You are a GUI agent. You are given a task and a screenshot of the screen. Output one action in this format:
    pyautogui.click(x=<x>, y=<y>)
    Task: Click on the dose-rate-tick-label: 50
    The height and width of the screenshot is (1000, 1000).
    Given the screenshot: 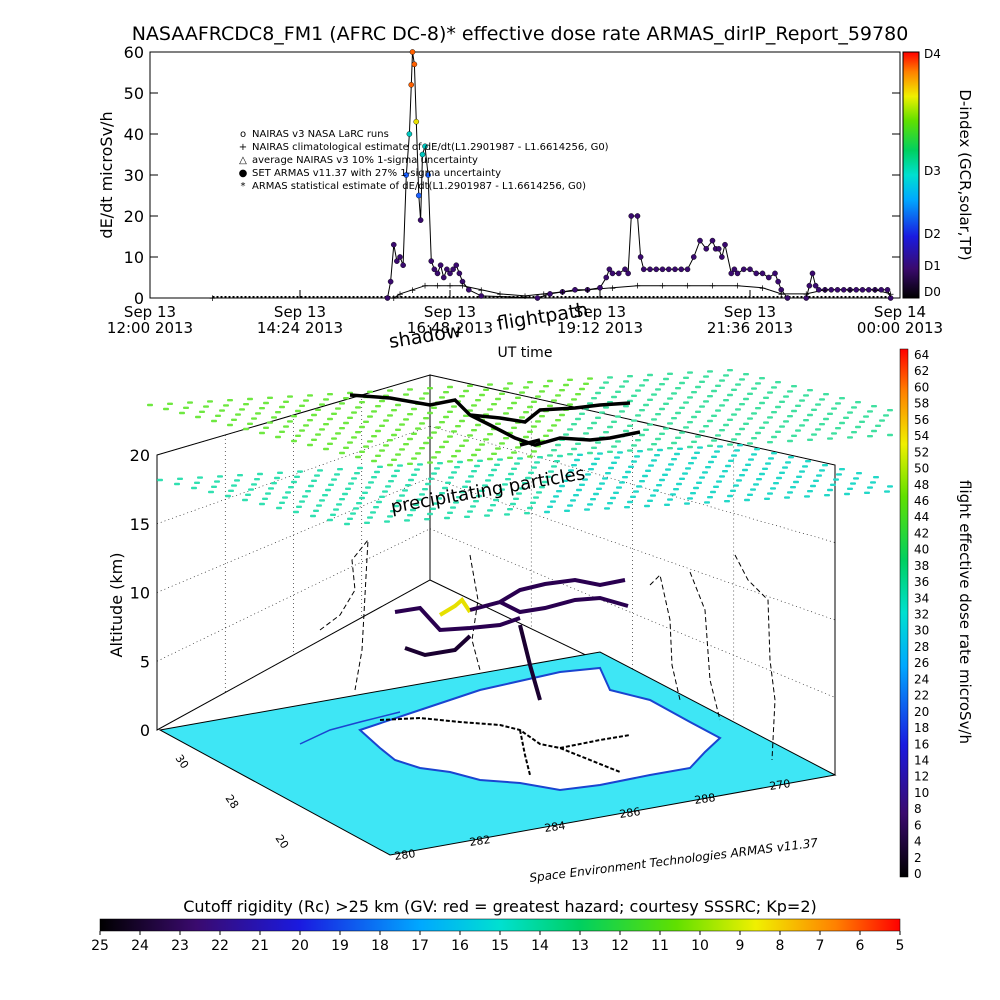 What is the action you would take?
    pyautogui.click(x=921, y=469)
    